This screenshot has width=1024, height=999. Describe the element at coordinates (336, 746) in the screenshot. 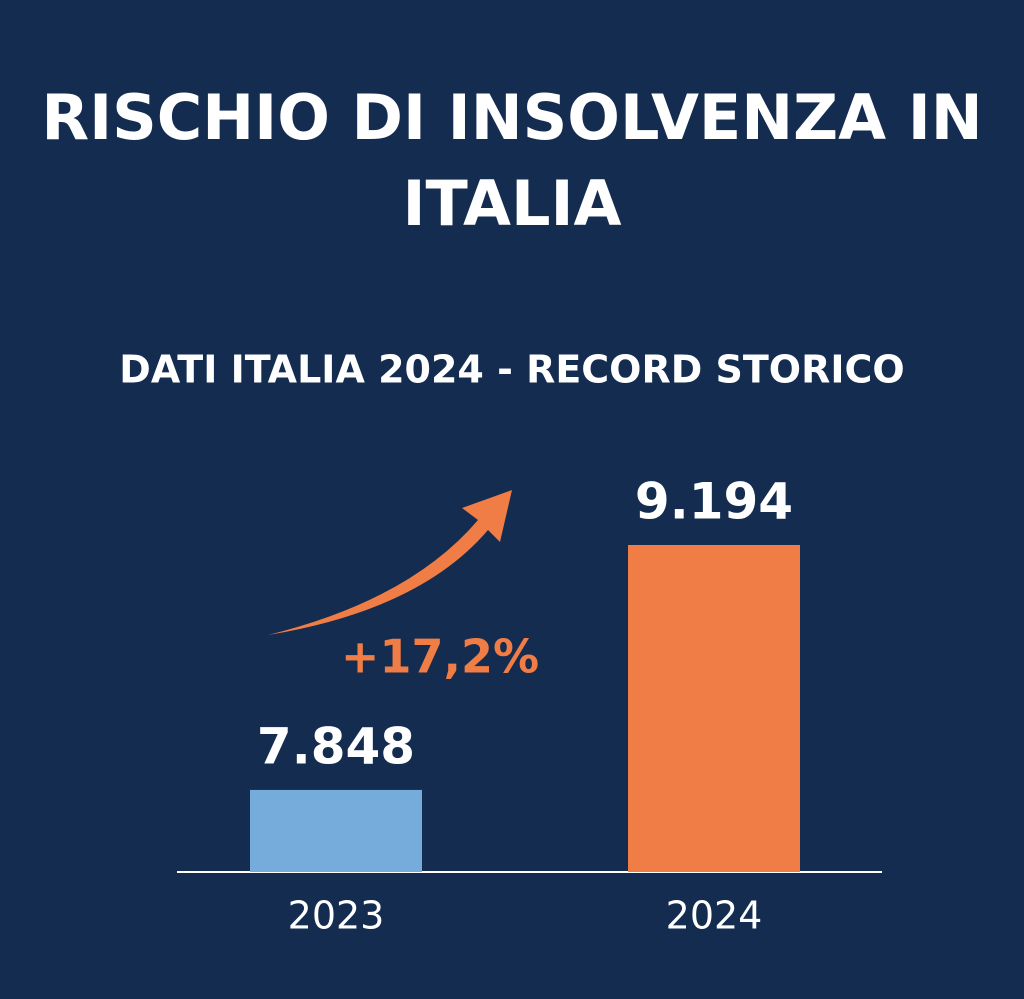

I see `value-label: 7.848` at that location.